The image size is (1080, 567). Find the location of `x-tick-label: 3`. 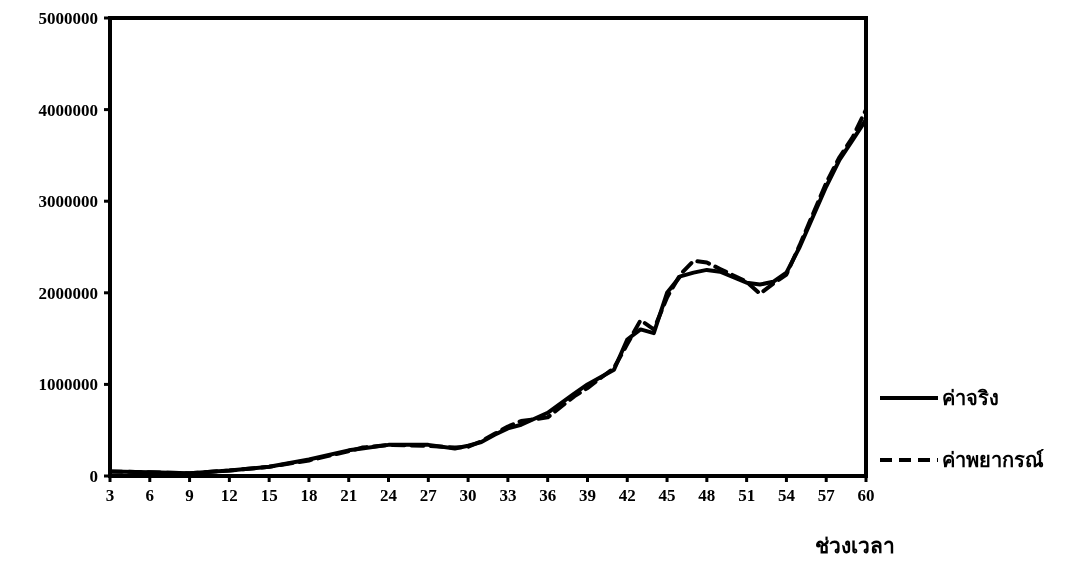

x-tick-label: 3 is located at coordinates (110, 495).